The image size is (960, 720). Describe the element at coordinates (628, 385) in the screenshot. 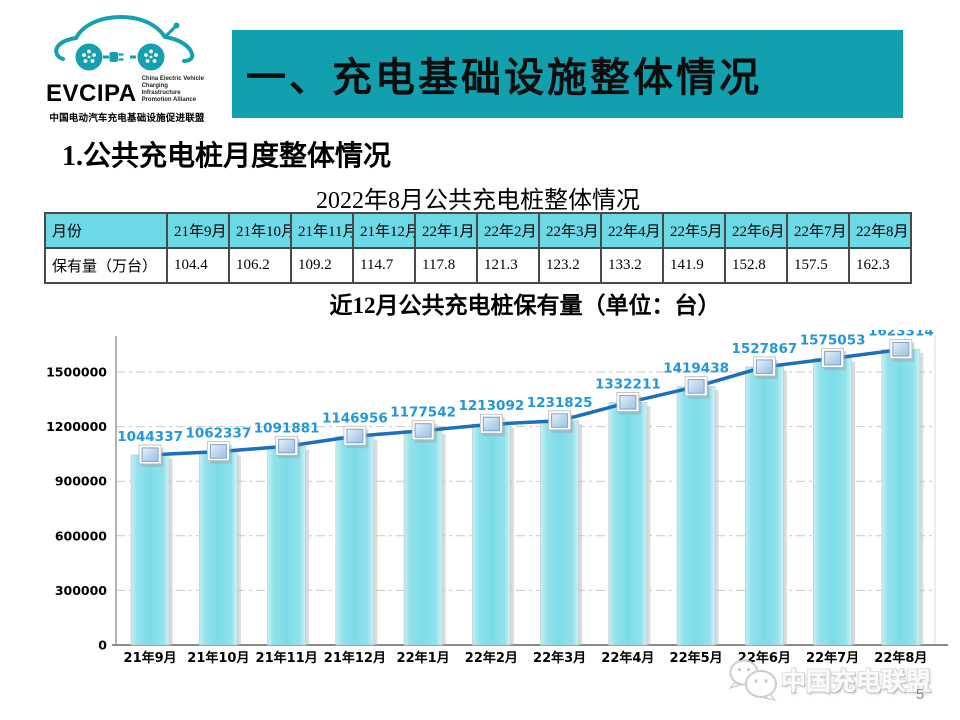

I see `data-label: 1332211` at that location.